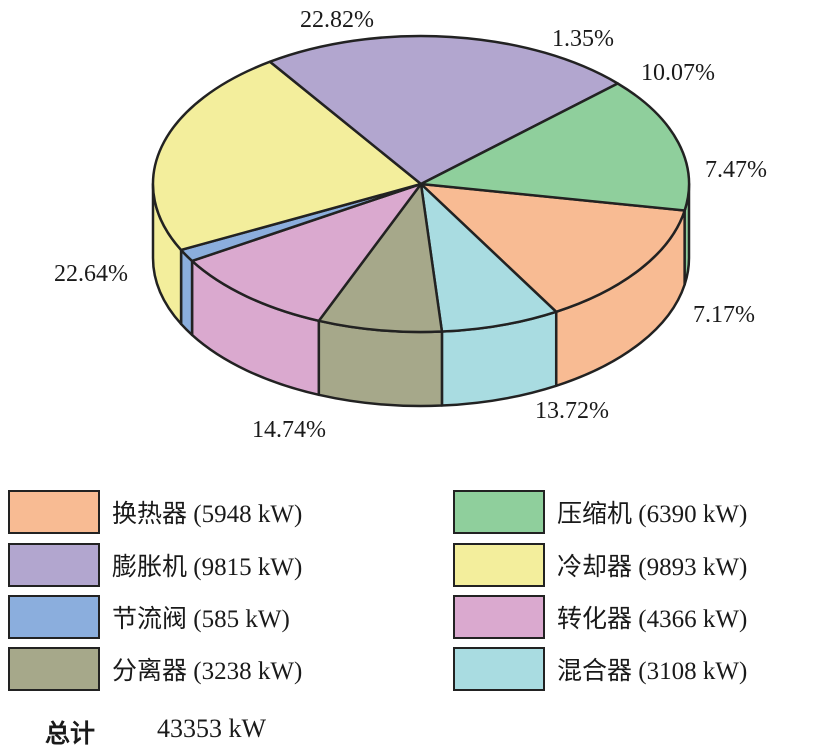  Describe the element at coordinates (652, 567) in the screenshot. I see `legend-label: 冷却器 (9893 kW)` at that location.